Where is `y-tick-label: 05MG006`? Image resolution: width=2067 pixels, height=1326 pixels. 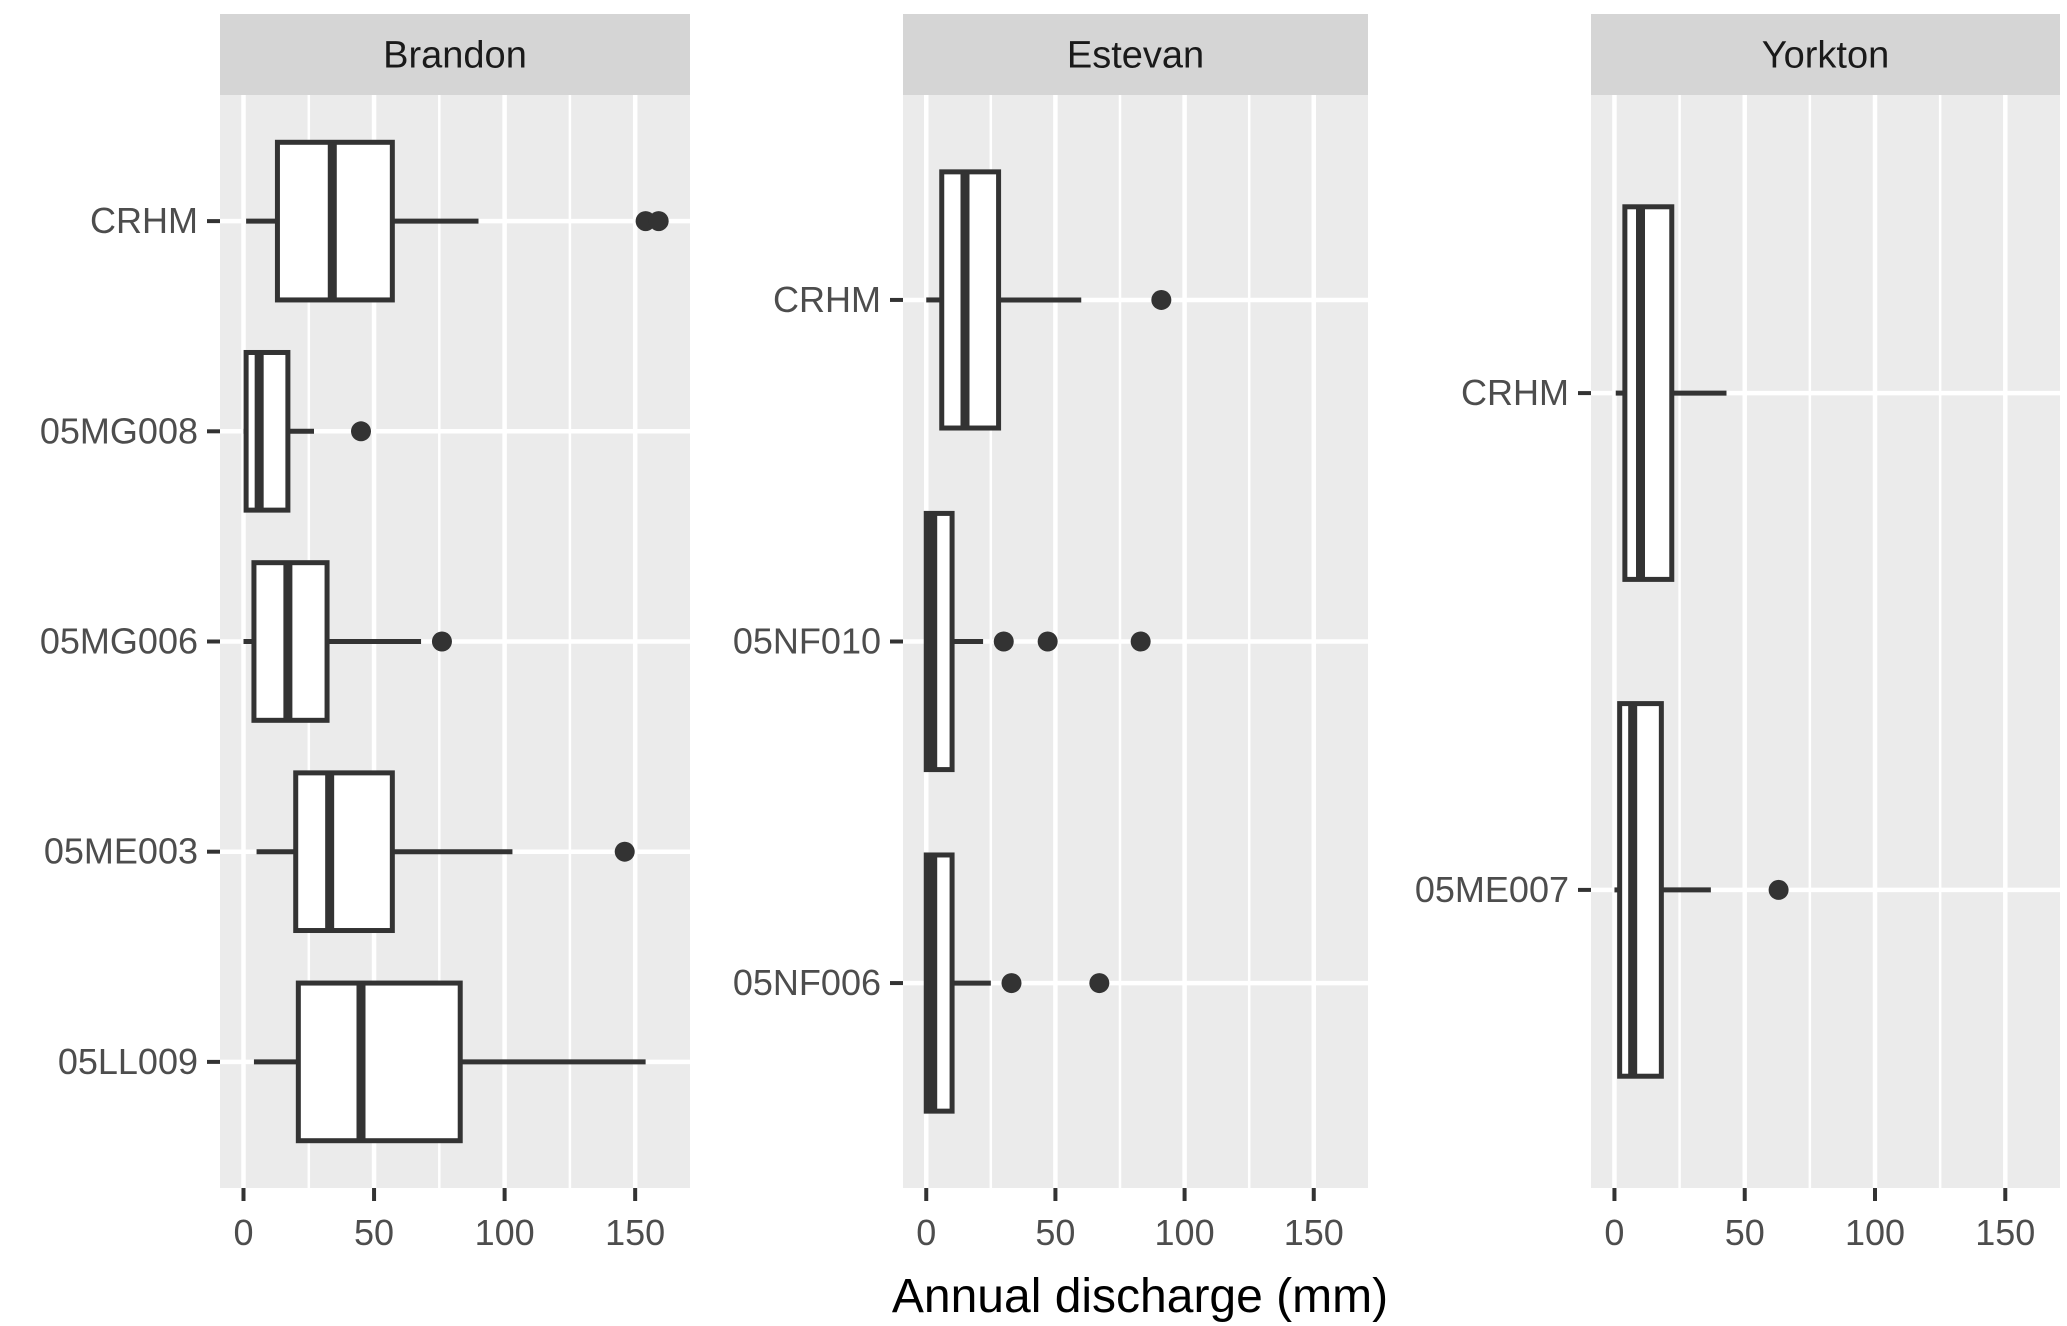
y-tick-label: 05MG006 is located at coordinates (119, 641).